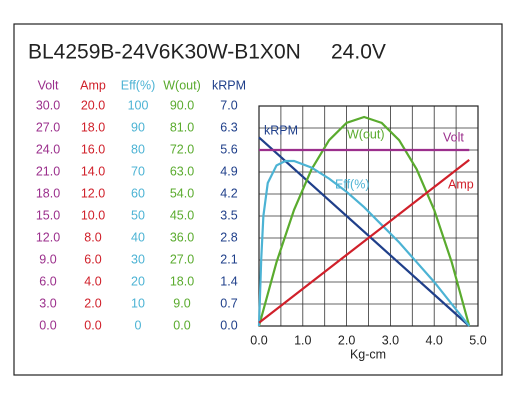  What do you see at coordinates (48, 105) in the screenshot?
I see `y-tick-label: 30.0` at bounding box center [48, 105].